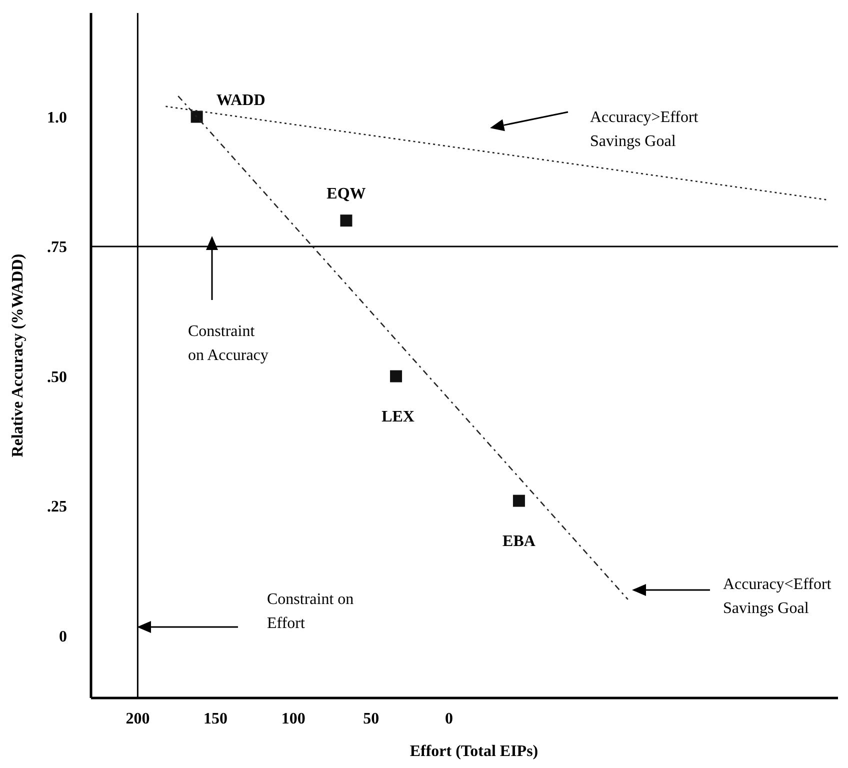 This screenshot has height=768, width=848. I want to click on y-tick-label: 0, so click(63, 637).